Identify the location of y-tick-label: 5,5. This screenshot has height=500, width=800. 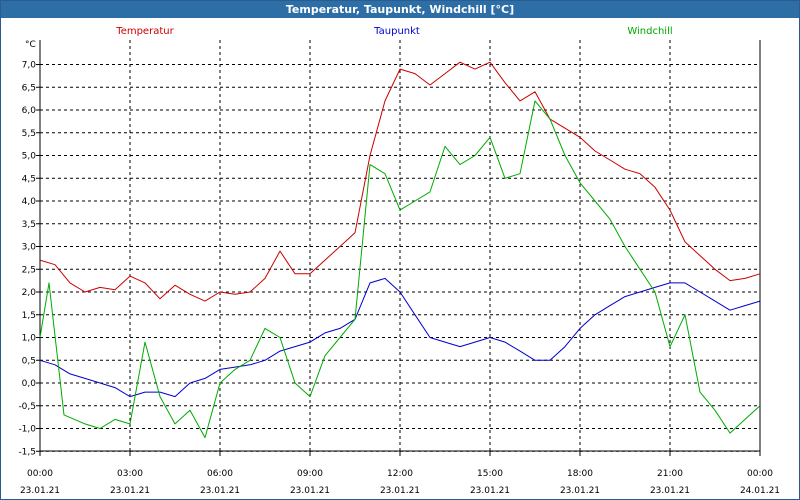
(29, 134).